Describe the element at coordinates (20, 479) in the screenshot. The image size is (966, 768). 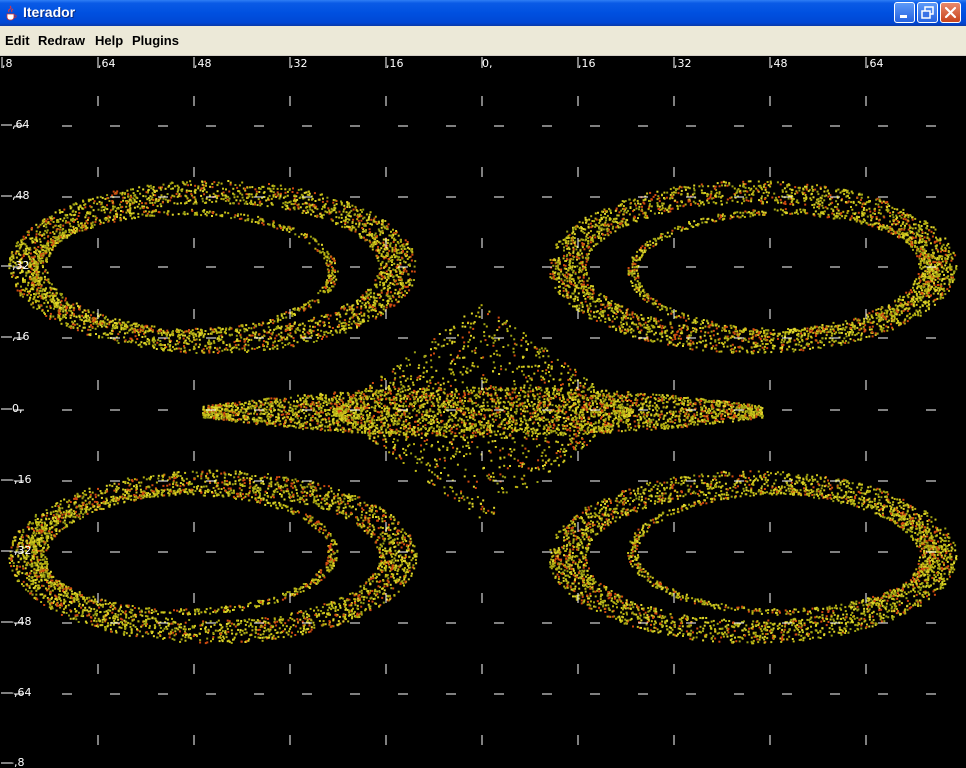
I see `y-tick-label: -,16` at that location.